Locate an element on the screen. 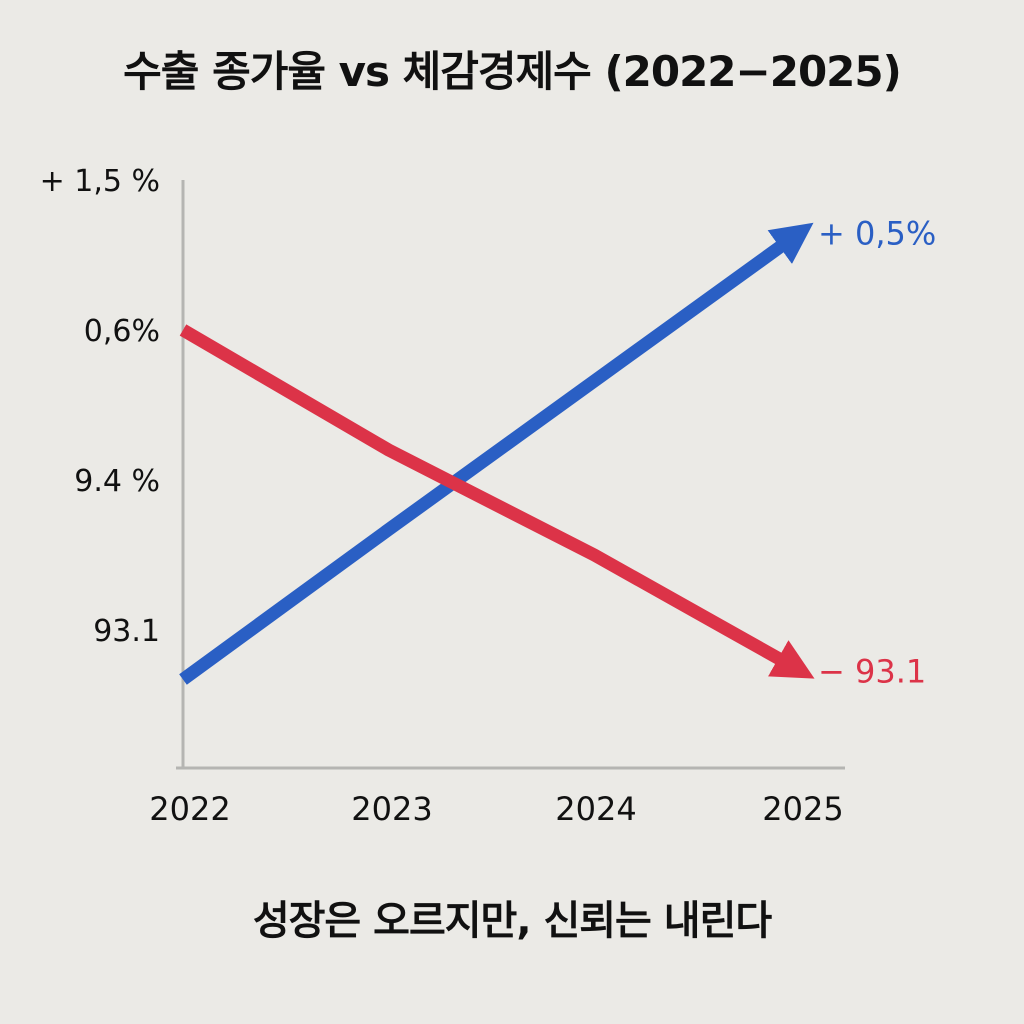  y-tick-label: 9.4 % is located at coordinates (117, 481).